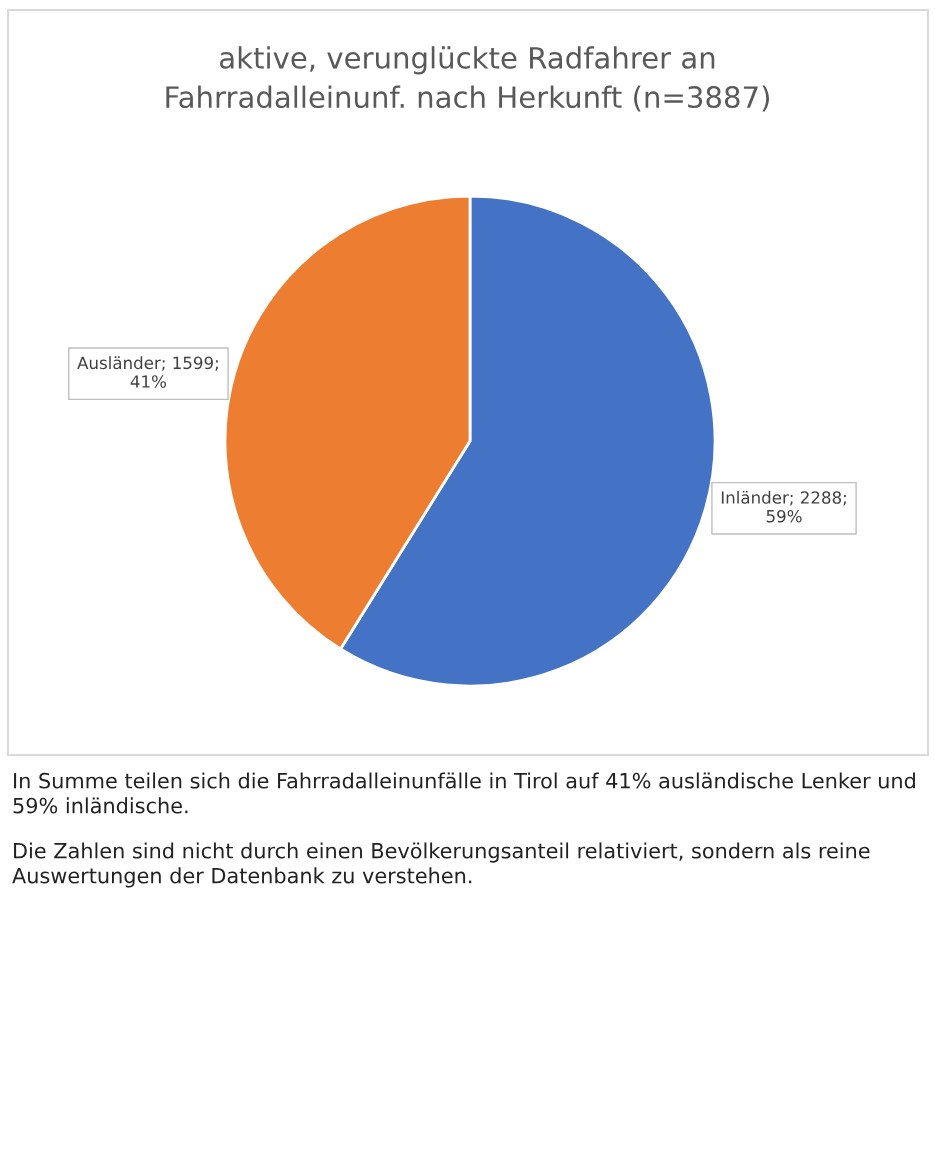 Image resolution: width=935 pixels, height=1161 pixels. Describe the element at coordinates (147, 372) in the screenshot. I see `slice-label: Ausländer; 1599; 41%` at that location.